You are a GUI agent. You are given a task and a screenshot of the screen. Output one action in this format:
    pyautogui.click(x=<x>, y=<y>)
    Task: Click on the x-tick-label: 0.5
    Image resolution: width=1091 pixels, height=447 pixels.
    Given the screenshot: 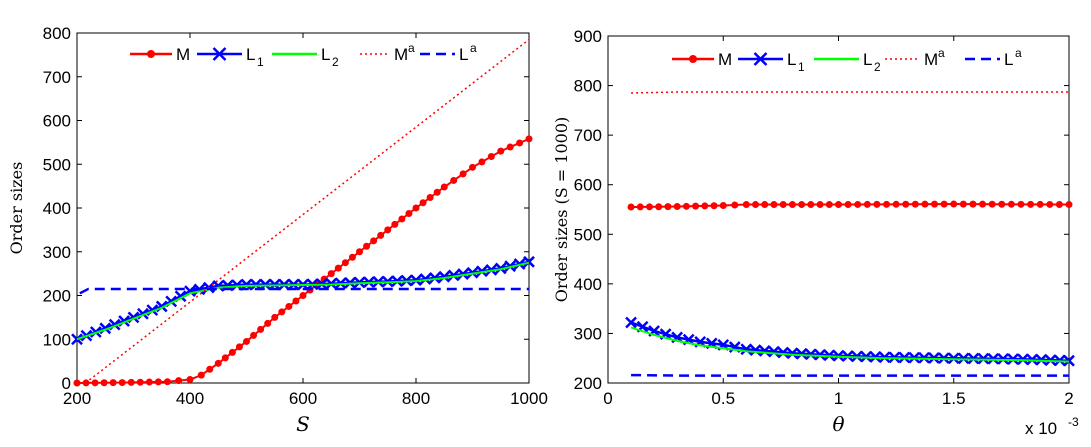 What is the action you would take?
    pyautogui.click(x=723, y=398)
    